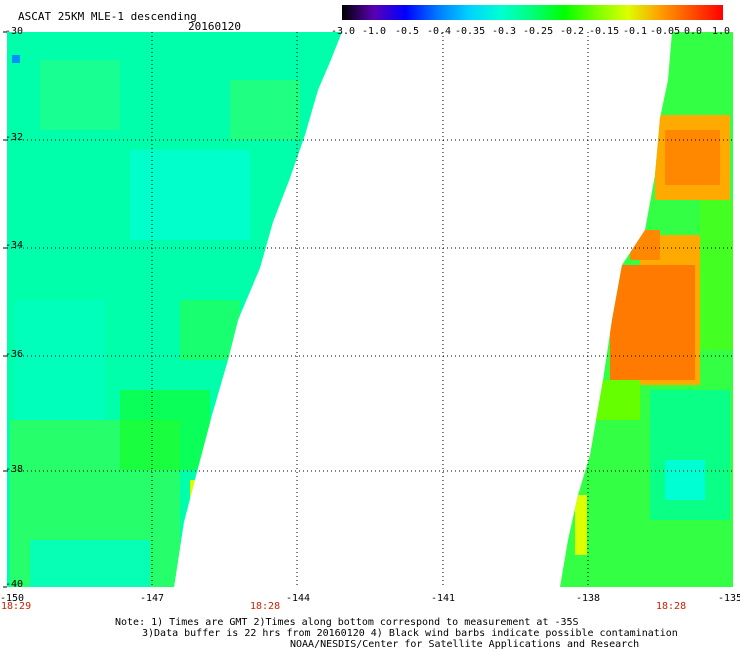 This screenshot has height=650, width=740. I want to click on colorbar-label: -0.35, so click(470, 31).